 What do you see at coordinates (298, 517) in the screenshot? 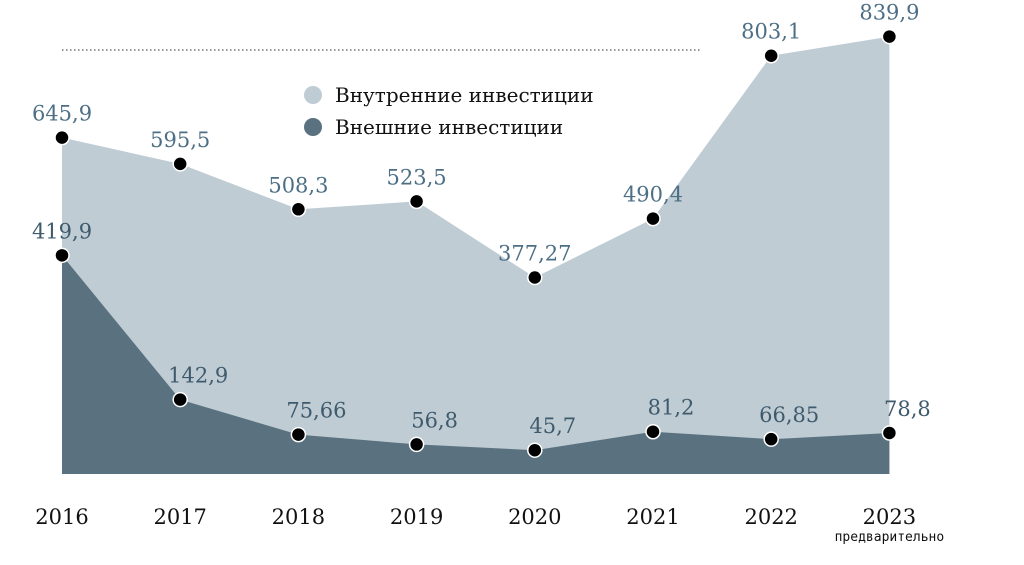
I see `x-tick-2018: 2018` at bounding box center [298, 517].